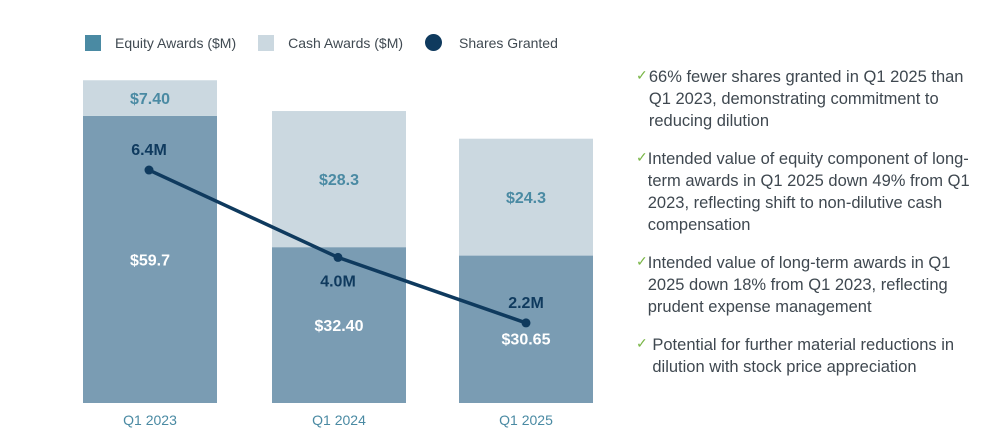  Describe the element at coordinates (338, 281) in the screenshot. I see `shares-value-label: 4.0M` at that location.